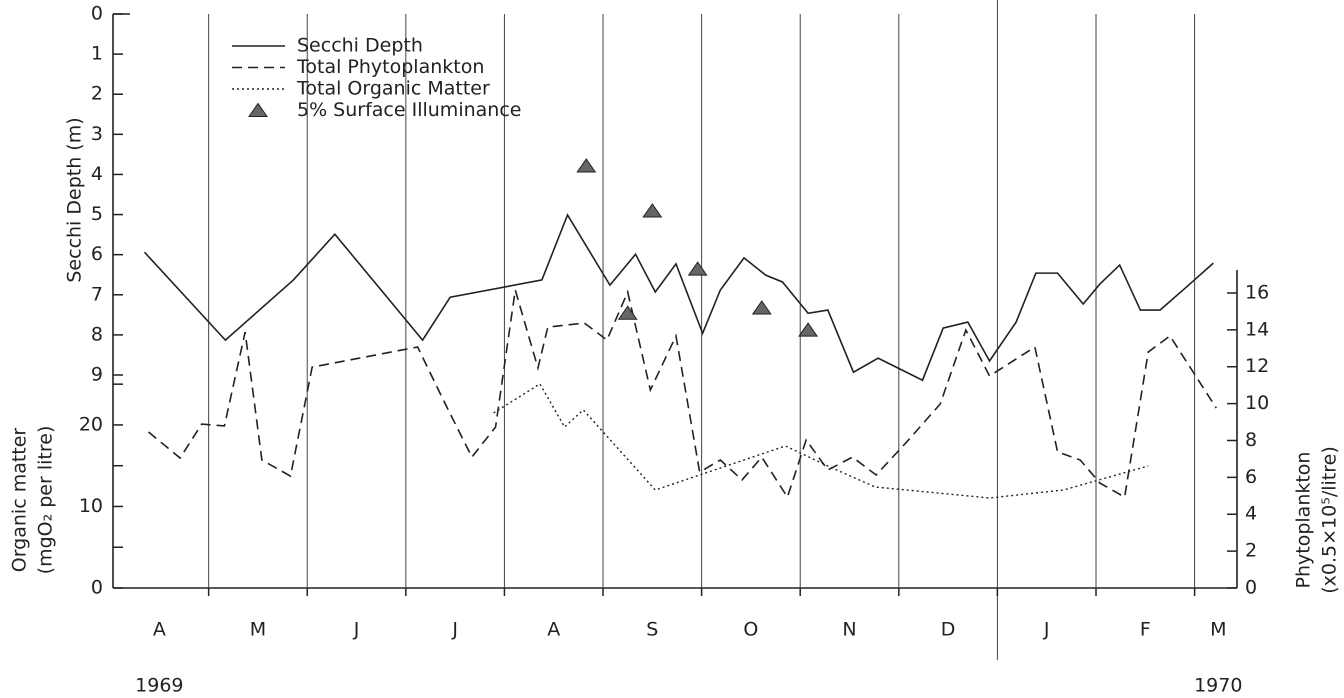  Describe the element at coordinates (849, 630) in the screenshot. I see `x-tick-label: N` at that location.